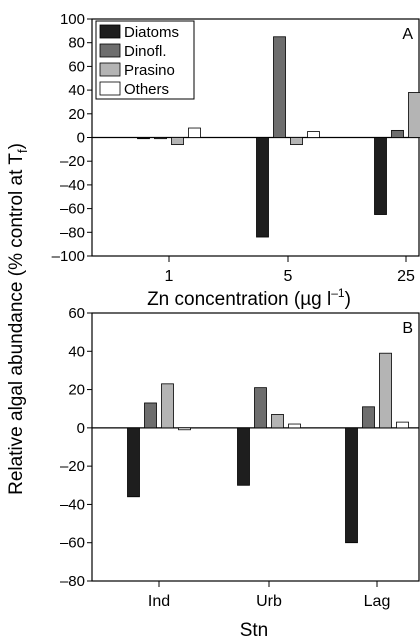 This screenshot has height=643, width=420. What do you see at coordinates (110, 50) in the screenshot?
I see `legend-swatch-dinofl` at bounding box center [110, 50].